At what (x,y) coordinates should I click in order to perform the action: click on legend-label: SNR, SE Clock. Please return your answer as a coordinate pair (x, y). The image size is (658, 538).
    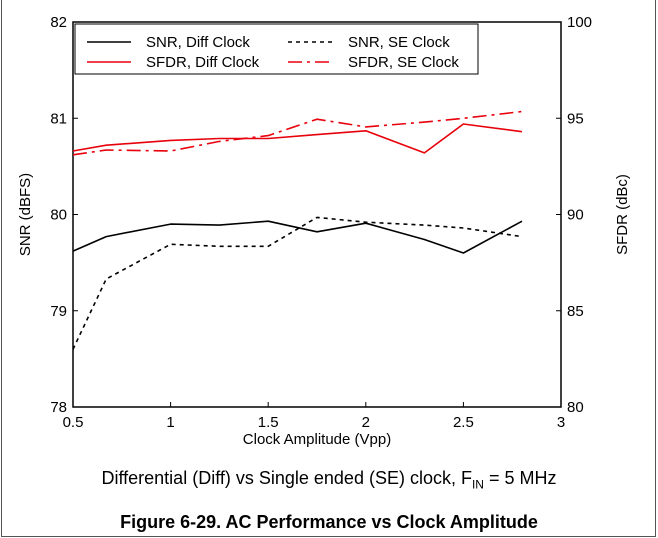
    Looking at the image, I should click on (399, 42).